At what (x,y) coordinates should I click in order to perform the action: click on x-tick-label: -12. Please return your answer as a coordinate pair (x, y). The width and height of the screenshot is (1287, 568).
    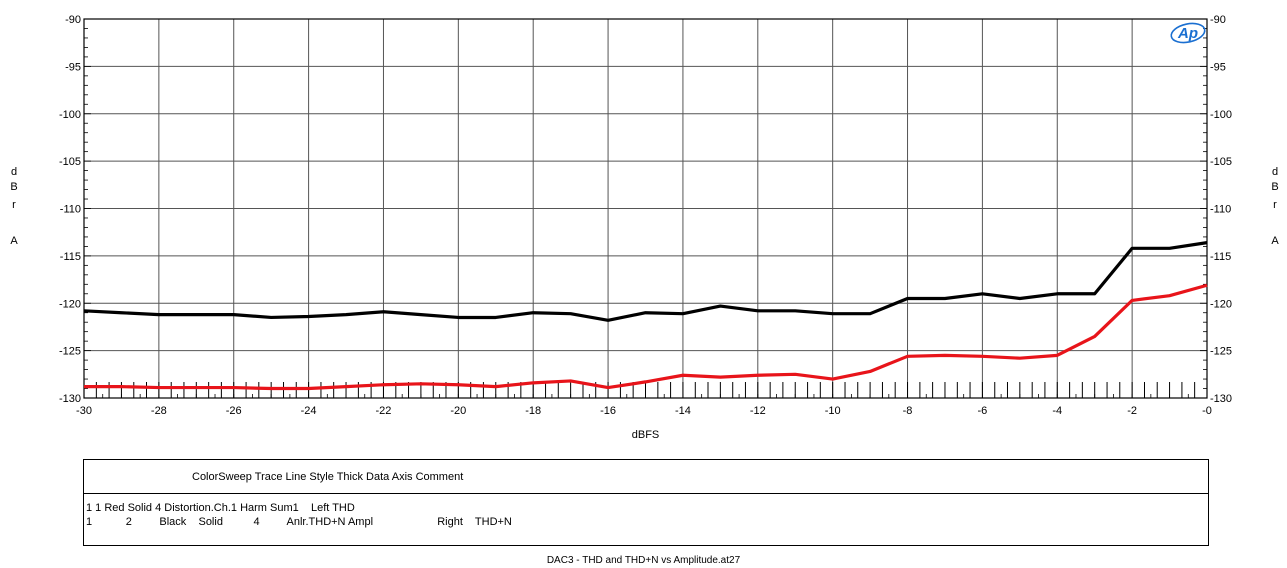
    Looking at the image, I should click on (758, 411).